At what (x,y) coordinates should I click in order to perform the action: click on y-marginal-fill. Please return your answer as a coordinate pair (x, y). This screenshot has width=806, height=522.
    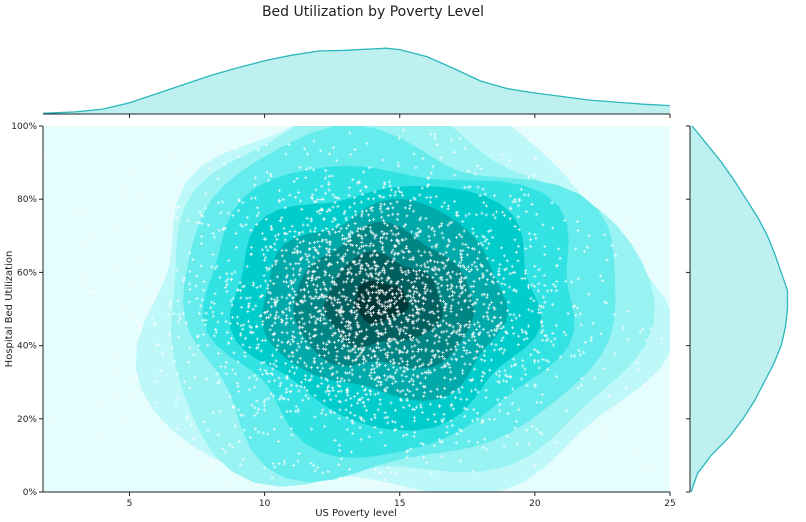
    Looking at the image, I should click on (739, 309).